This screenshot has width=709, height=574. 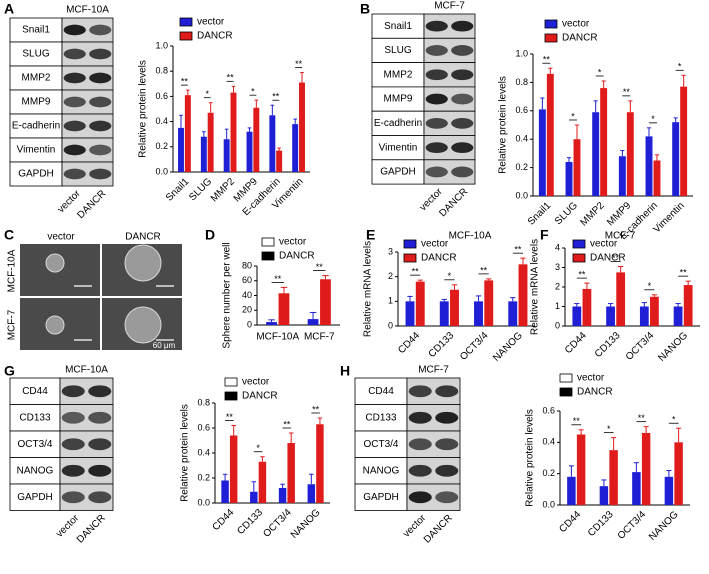 I want to click on x-tick-label: SLUG, so click(x=566, y=213).